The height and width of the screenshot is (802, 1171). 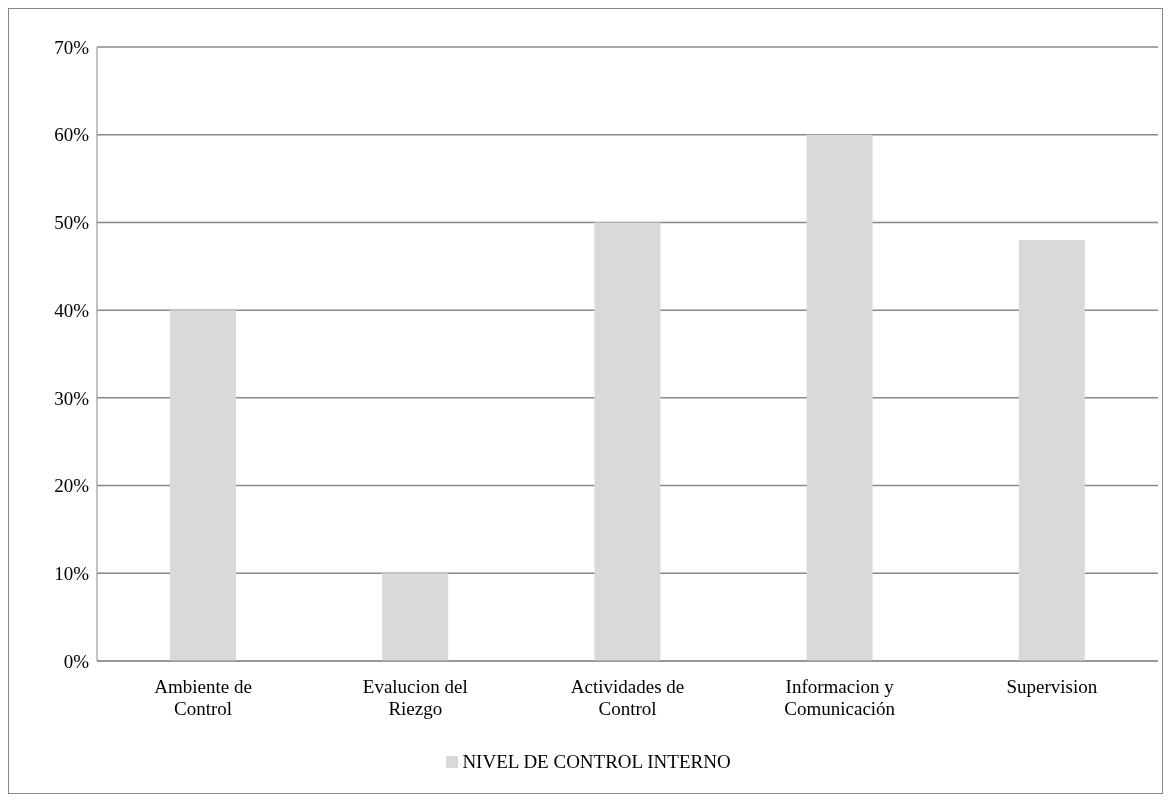 I want to click on y-tick-label: 30%, so click(x=72, y=398).